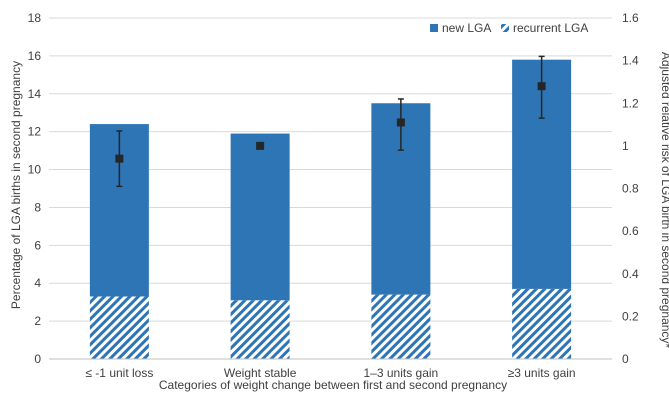  What do you see at coordinates (119, 373) in the screenshot?
I see `x-tick-label: ≤ -1 unit loss` at bounding box center [119, 373].